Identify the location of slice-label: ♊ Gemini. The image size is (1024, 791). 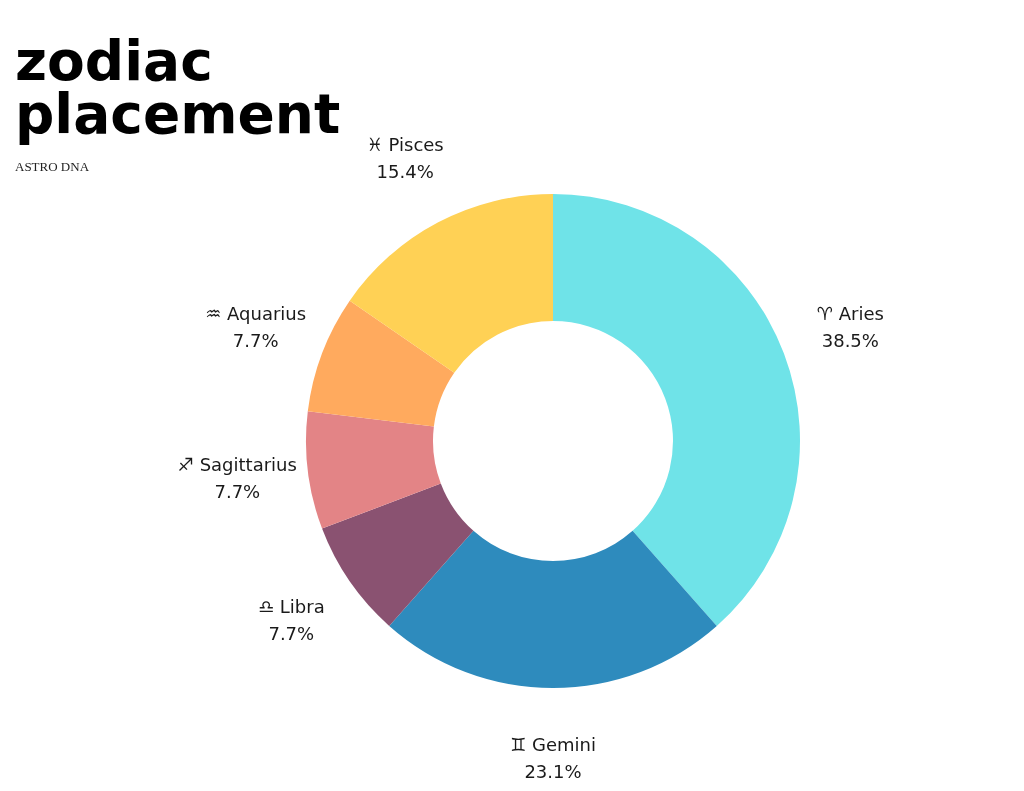
(553, 744).